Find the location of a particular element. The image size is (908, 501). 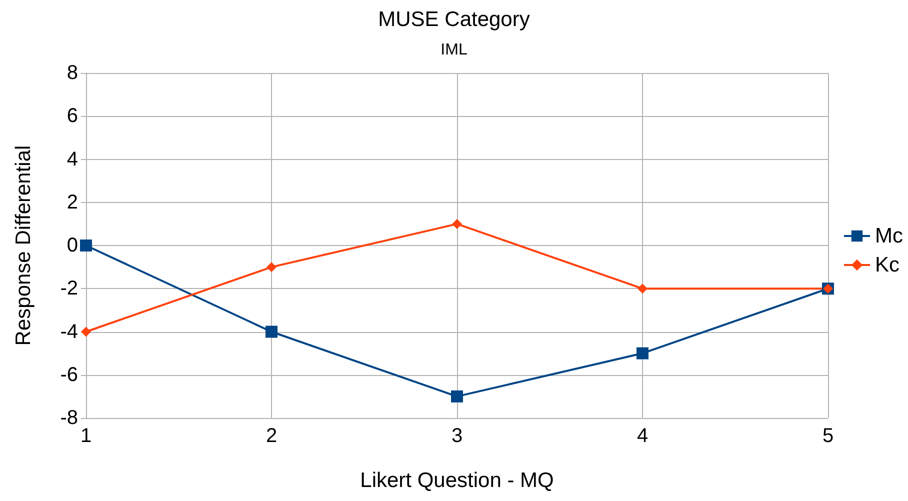

y-axis-title: Response Differential is located at coordinates (23, 245).